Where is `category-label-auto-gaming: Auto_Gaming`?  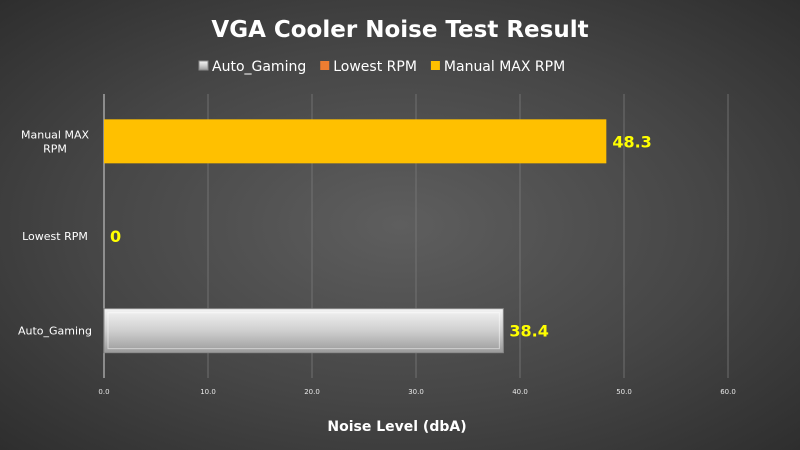 category-label-auto-gaming: Auto_Gaming is located at coordinates (55, 331).